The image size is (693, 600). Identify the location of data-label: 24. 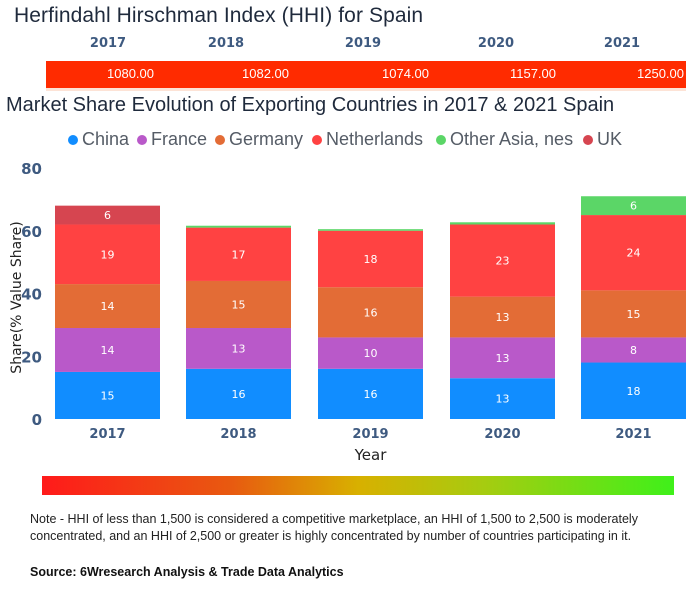
(634, 253).